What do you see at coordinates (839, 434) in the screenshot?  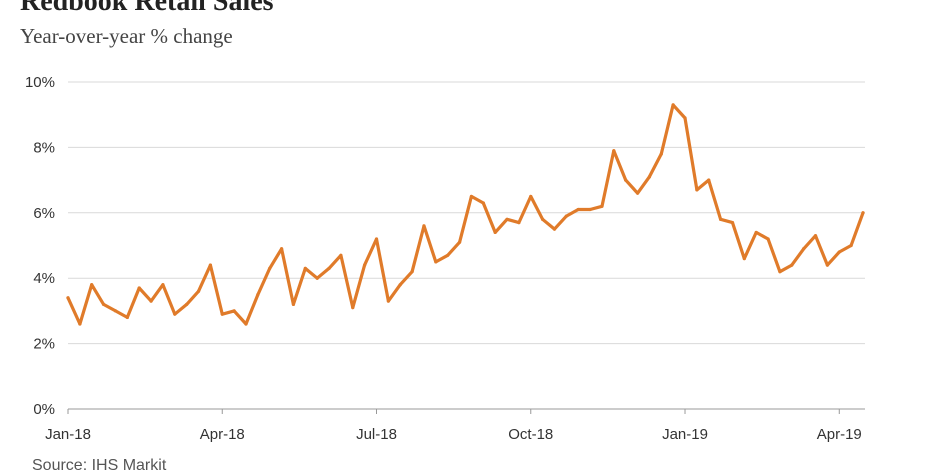 I see `x-tick-label: Apr-19` at bounding box center [839, 434].